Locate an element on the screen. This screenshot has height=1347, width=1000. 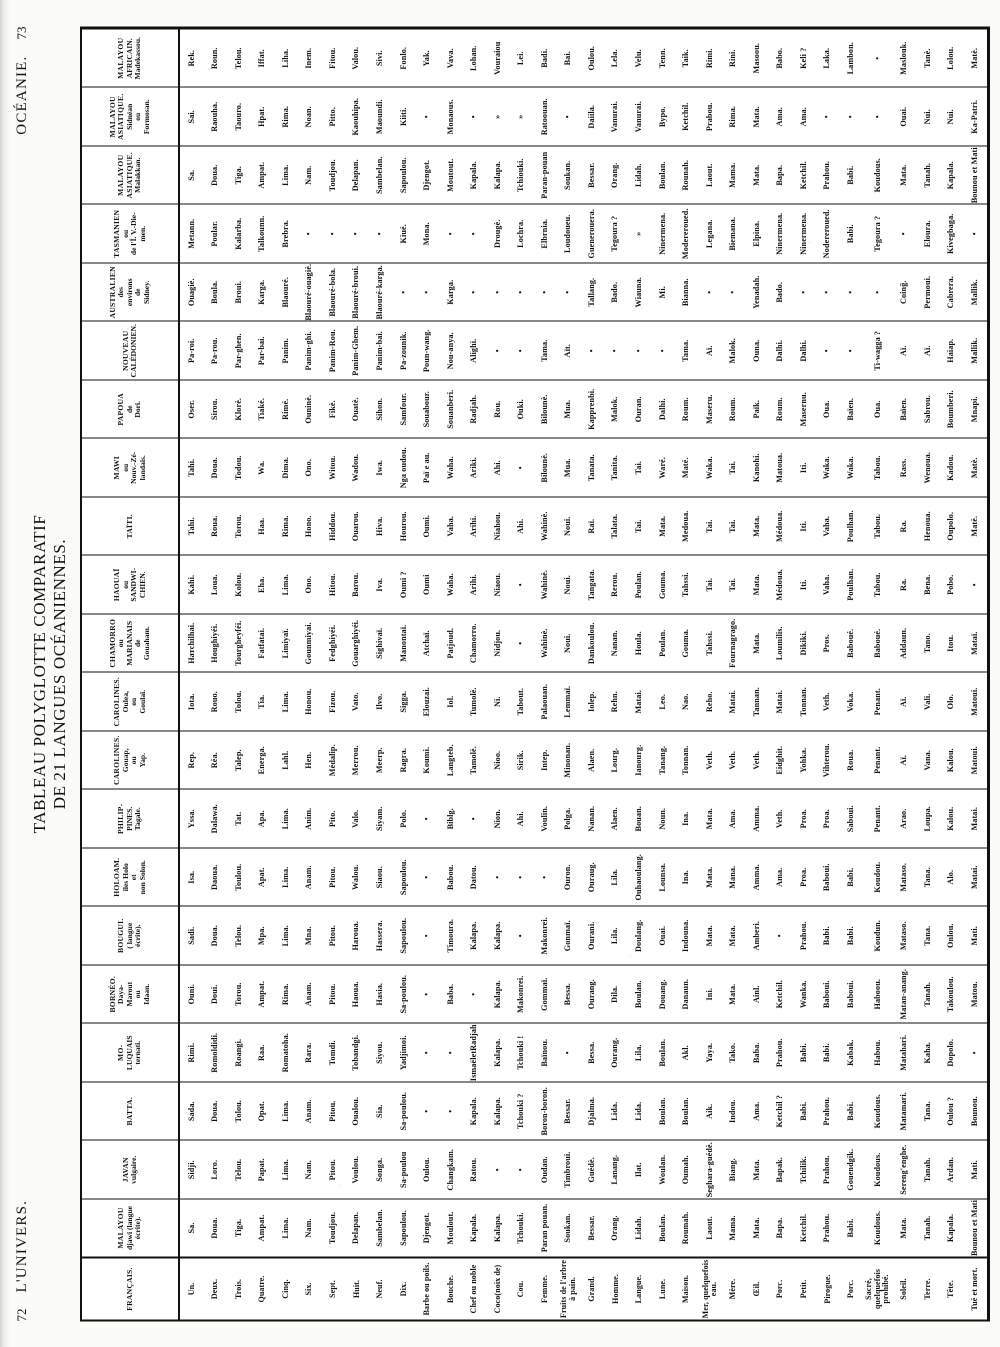
cell-r32-c7: Kalou. is located at coordinates (951, 818).